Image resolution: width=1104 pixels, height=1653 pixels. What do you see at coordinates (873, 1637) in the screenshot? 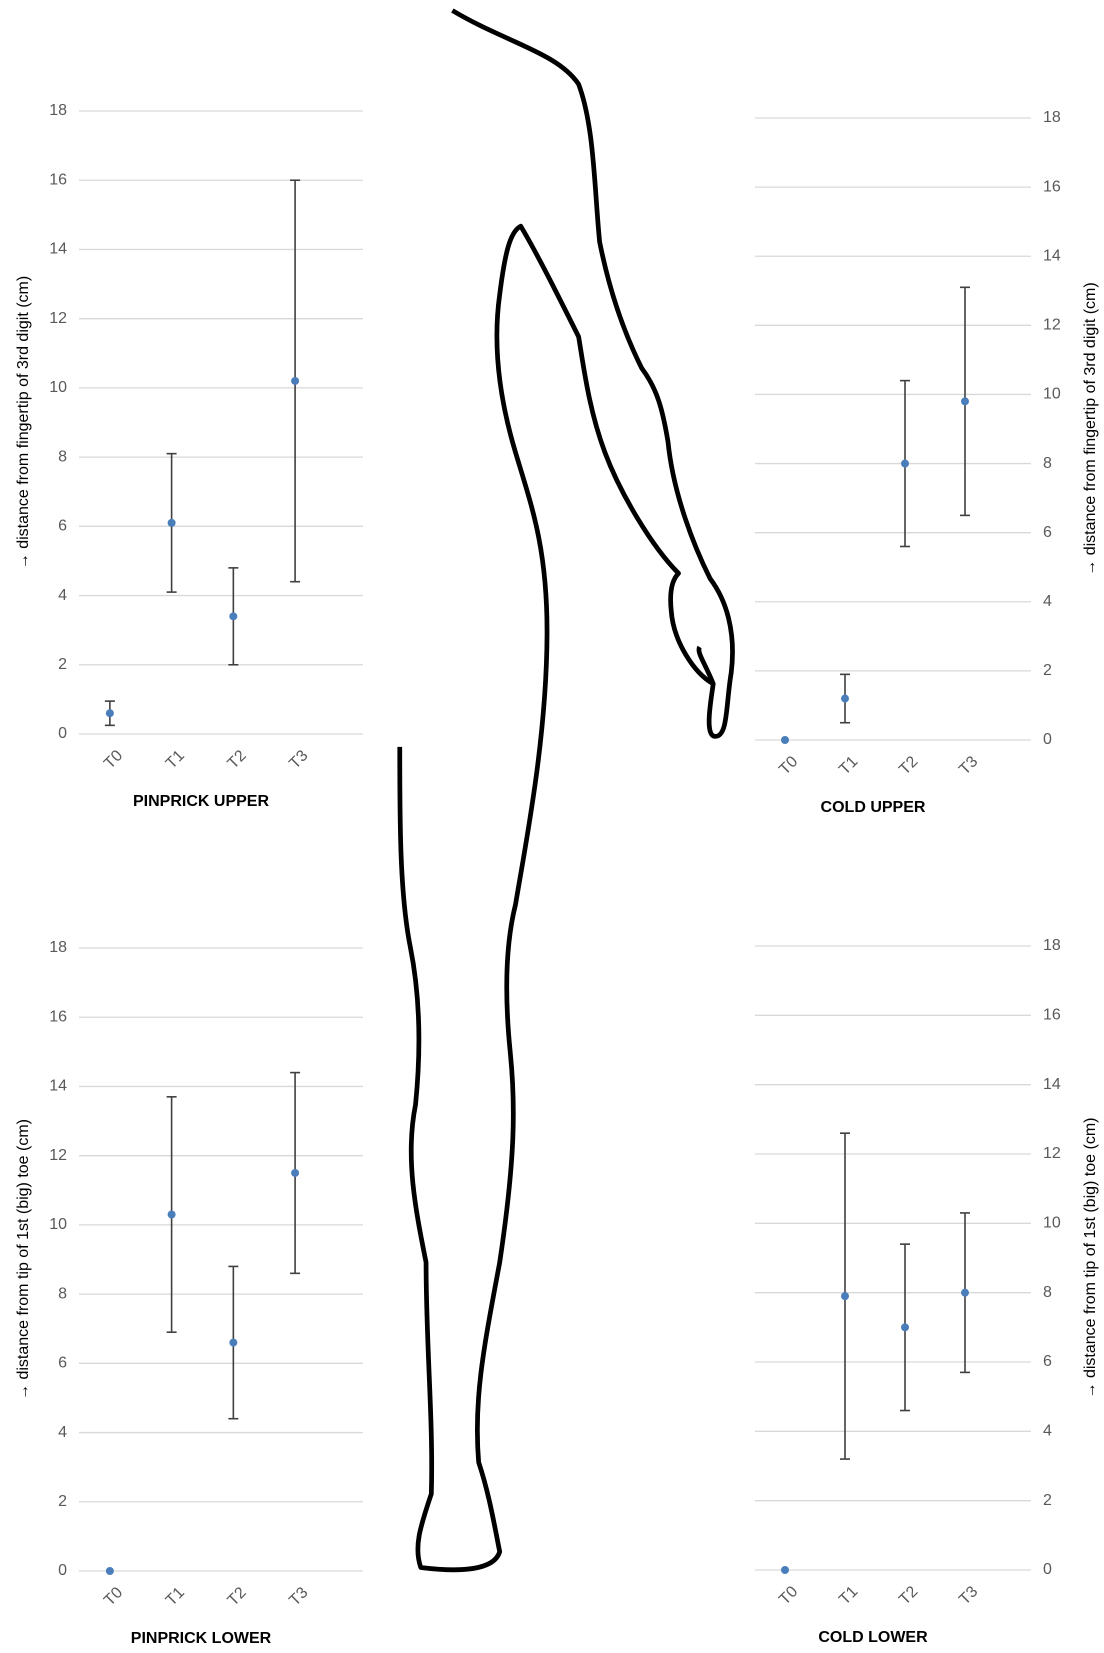
I see `chart-title: COLD LOWER` at bounding box center [873, 1637].